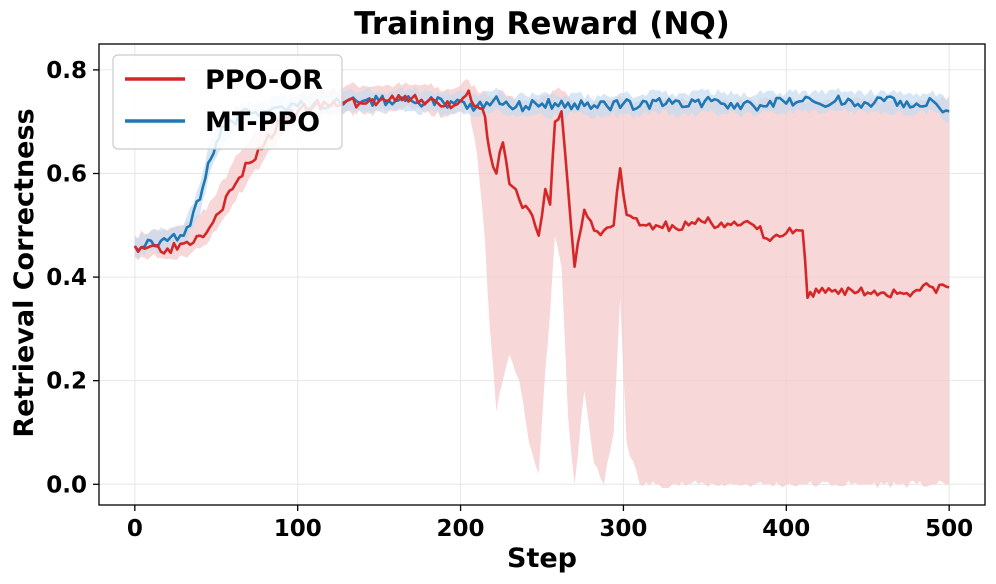 Image resolution: width=996 pixels, height=584 pixels. What do you see at coordinates (264, 80) in the screenshot?
I see `legend-label-ppo-or: PPO-OR` at bounding box center [264, 80].